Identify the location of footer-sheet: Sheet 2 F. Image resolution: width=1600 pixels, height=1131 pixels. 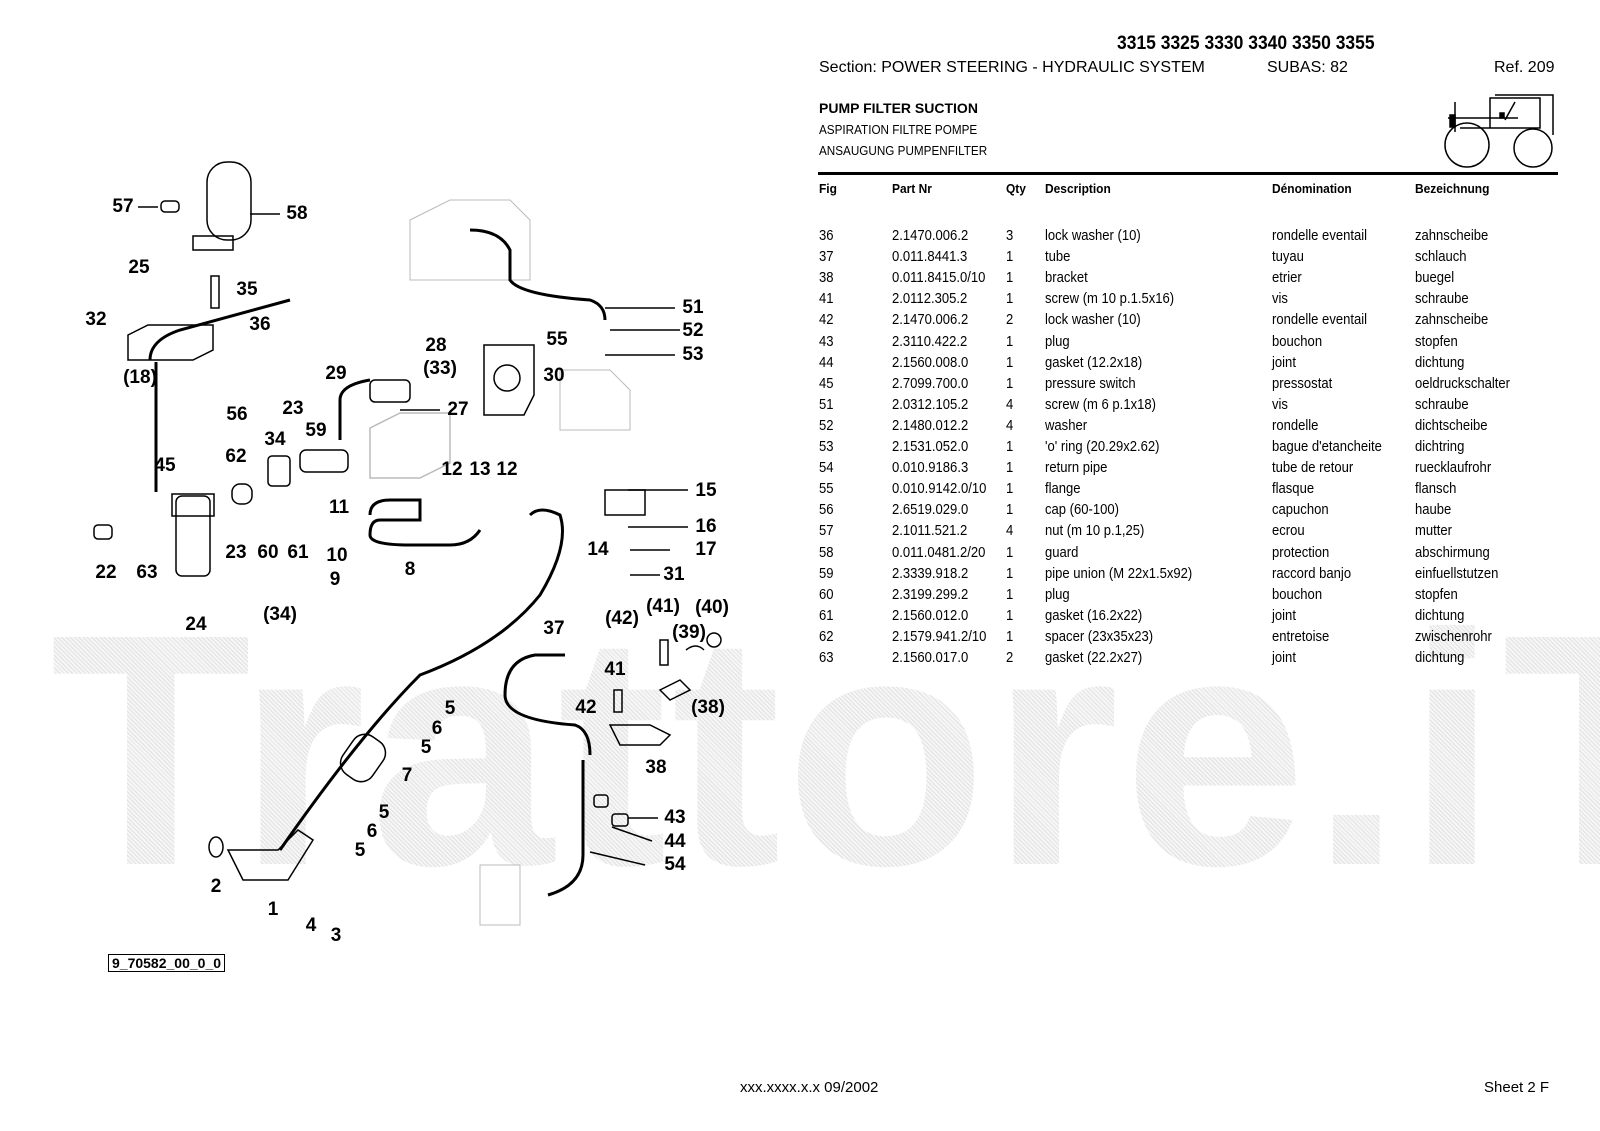
(1517, 1087).